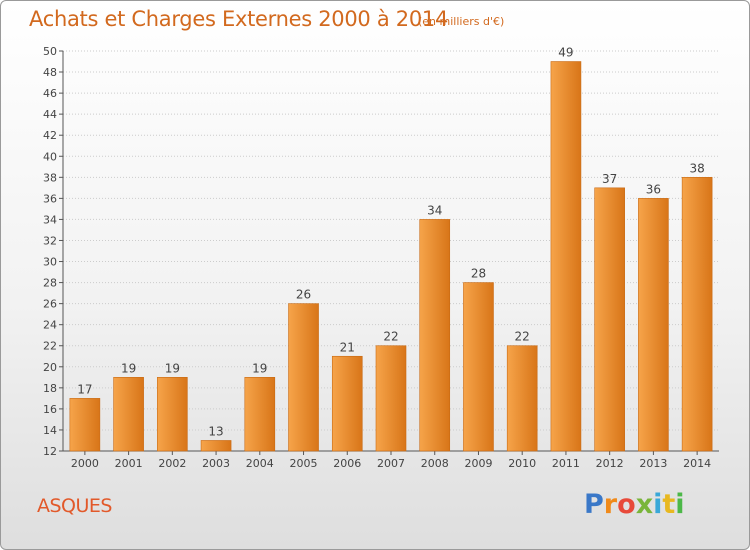  What do you see at coordinates (644, 504) in the screenshot?
I see `logo-letter: x` at bounding box center [644, 504].